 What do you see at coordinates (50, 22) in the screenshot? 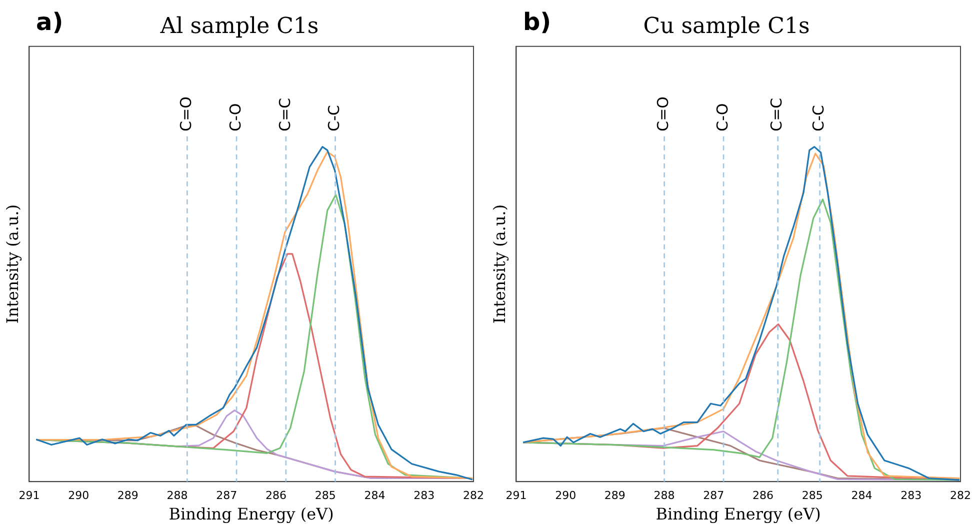
I see `text: a)` at bounding box center [50, 22].